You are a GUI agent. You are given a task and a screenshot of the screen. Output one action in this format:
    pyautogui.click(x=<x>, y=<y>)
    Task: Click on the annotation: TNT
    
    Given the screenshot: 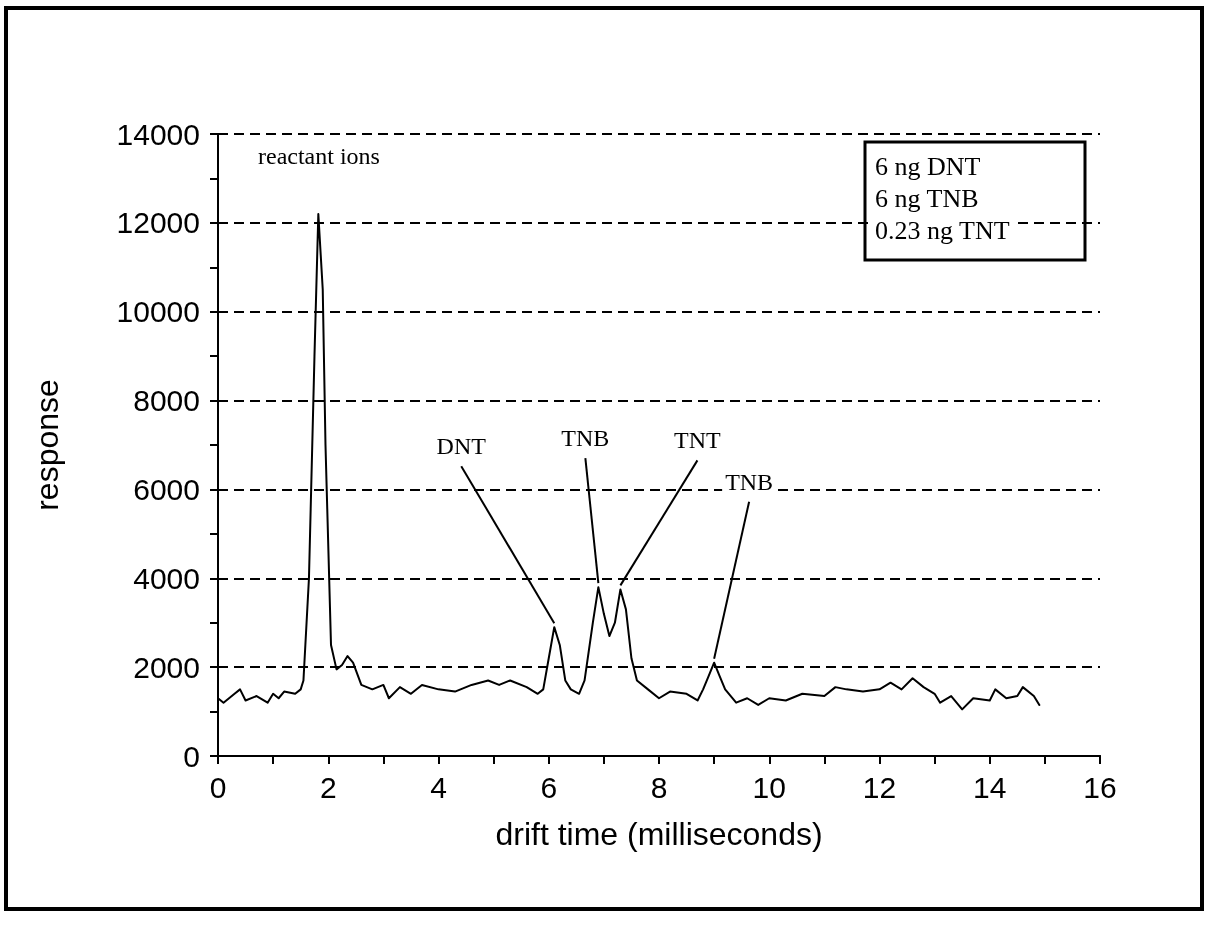 What is the action you would take?
    pyautogui.click(x=698, y=440)
    